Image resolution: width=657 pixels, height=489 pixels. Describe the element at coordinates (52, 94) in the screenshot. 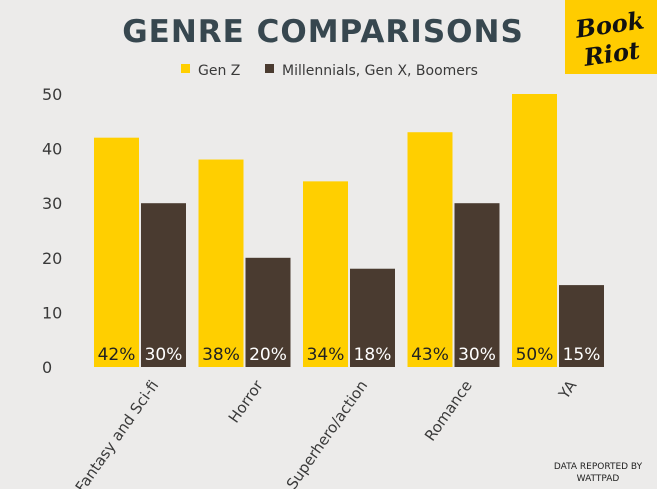

I see `y-tick-label: 50` at that location.